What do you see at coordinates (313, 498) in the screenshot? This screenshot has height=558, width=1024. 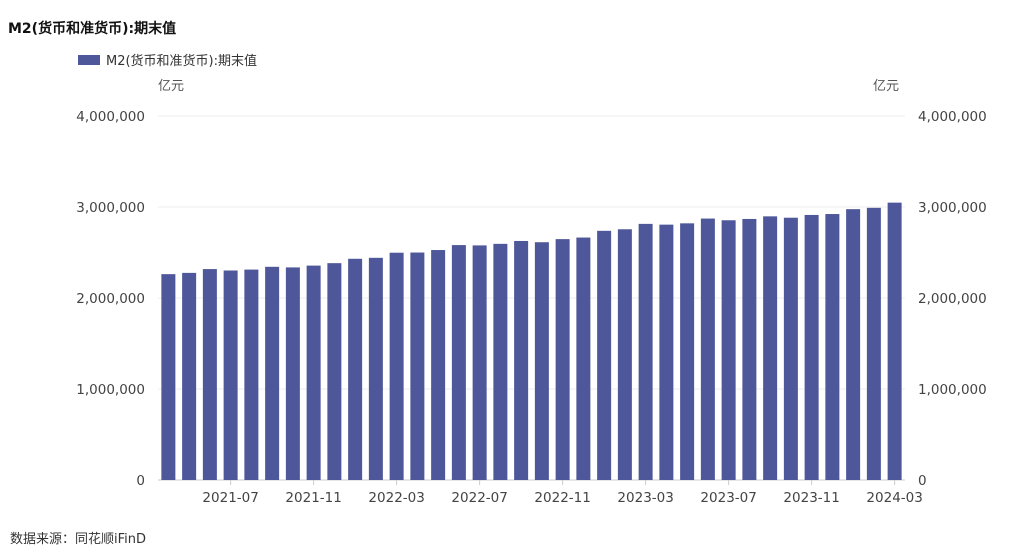 I see `x-tick-label: 2021-11` at bounding box center [313, 498].